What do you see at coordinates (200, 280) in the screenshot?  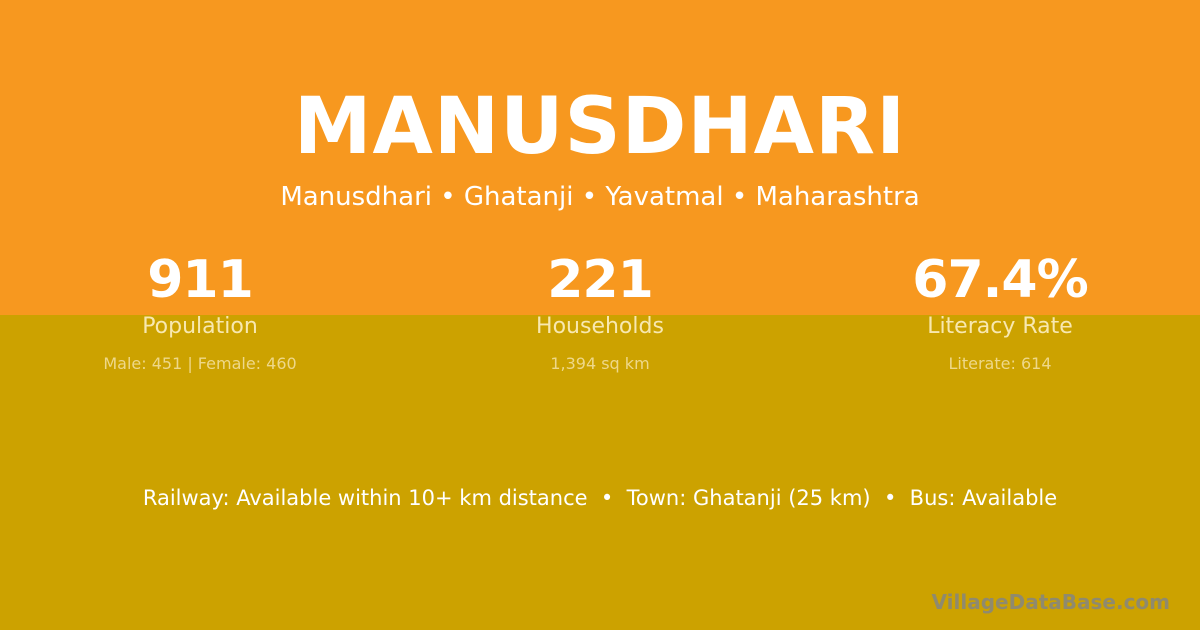 I see `stat-value: 911` at bounding box center [200, 280].